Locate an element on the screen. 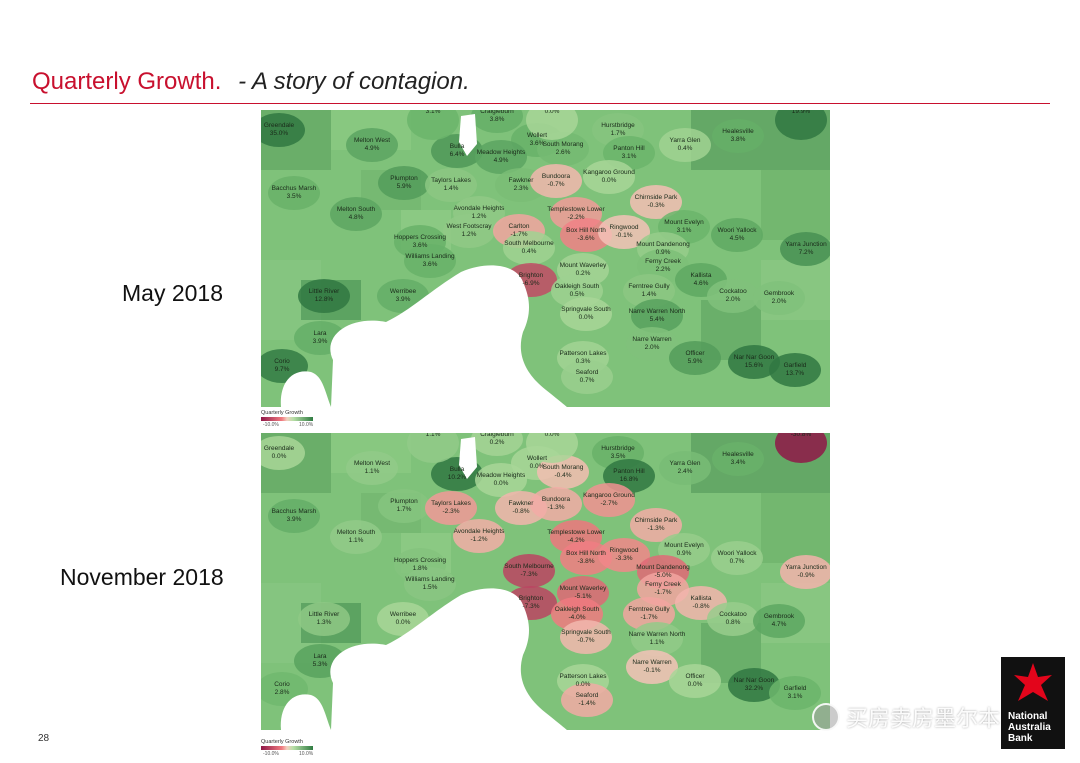 This screenshot has width=1080, height=763. suburb-label-hoppers-crossing: Hoppers Crossing 1.8% is located at coordinates (420, 564).